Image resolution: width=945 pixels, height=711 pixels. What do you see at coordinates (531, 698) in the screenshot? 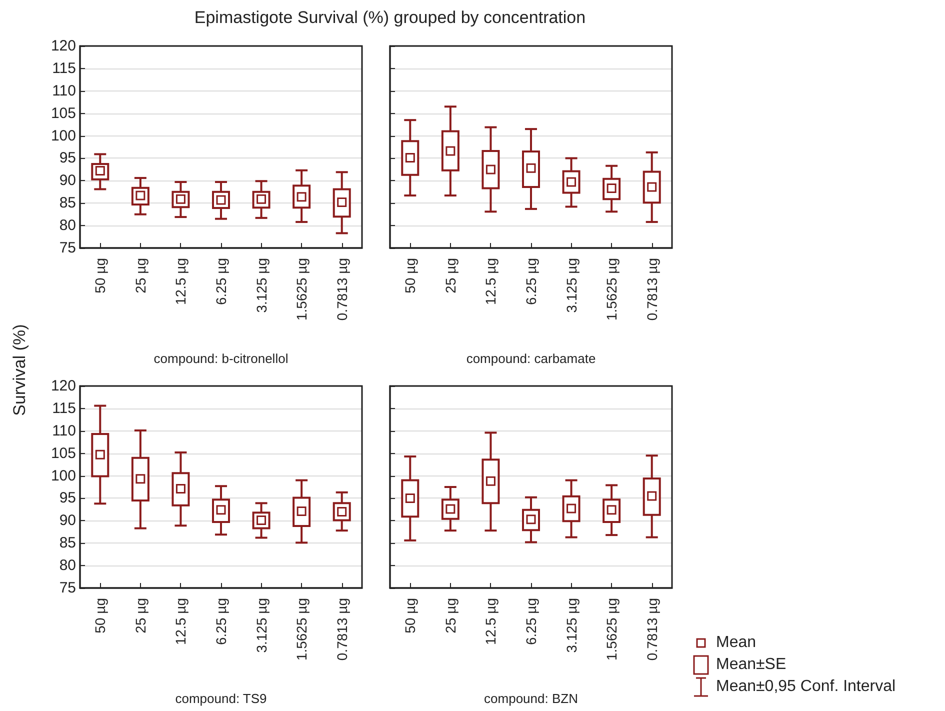
I see `x-axis-title: compound: BZN` at bounding box center [531, 698].